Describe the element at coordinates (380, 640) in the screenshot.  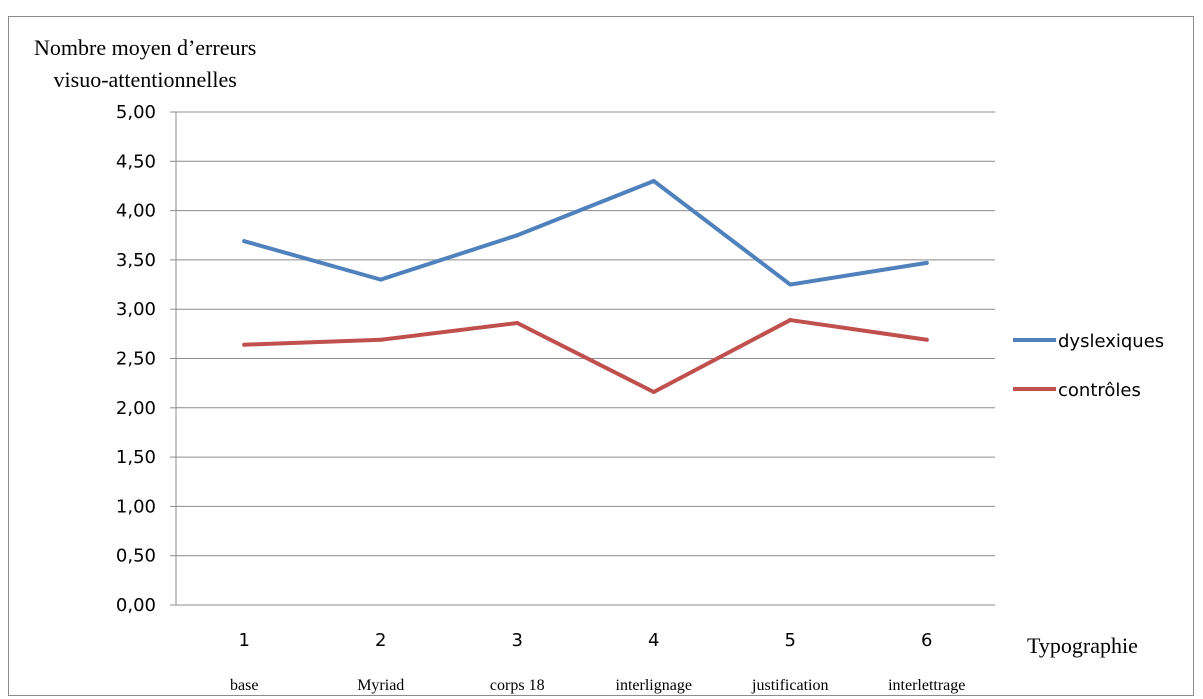
I see `x-tick-label: 2` at that location.